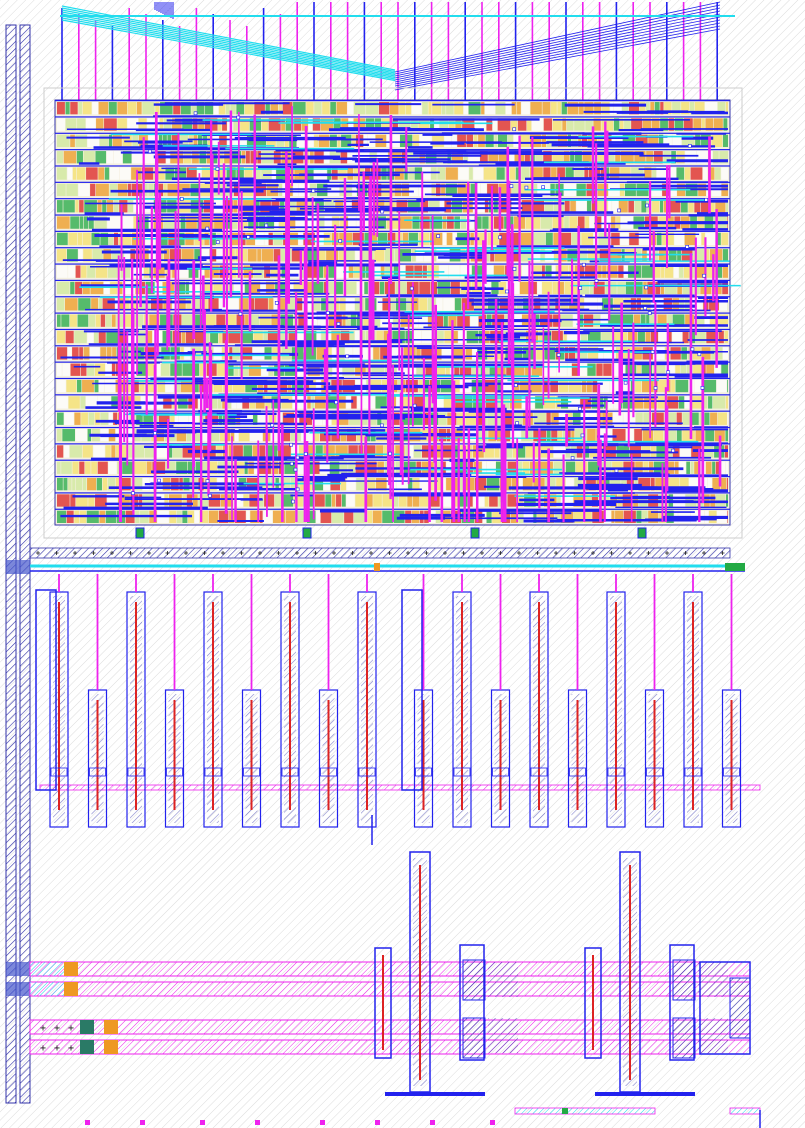 The width and height of the screenshot is (805, 1128). I want to click on fan-wire, so click(557, 57).